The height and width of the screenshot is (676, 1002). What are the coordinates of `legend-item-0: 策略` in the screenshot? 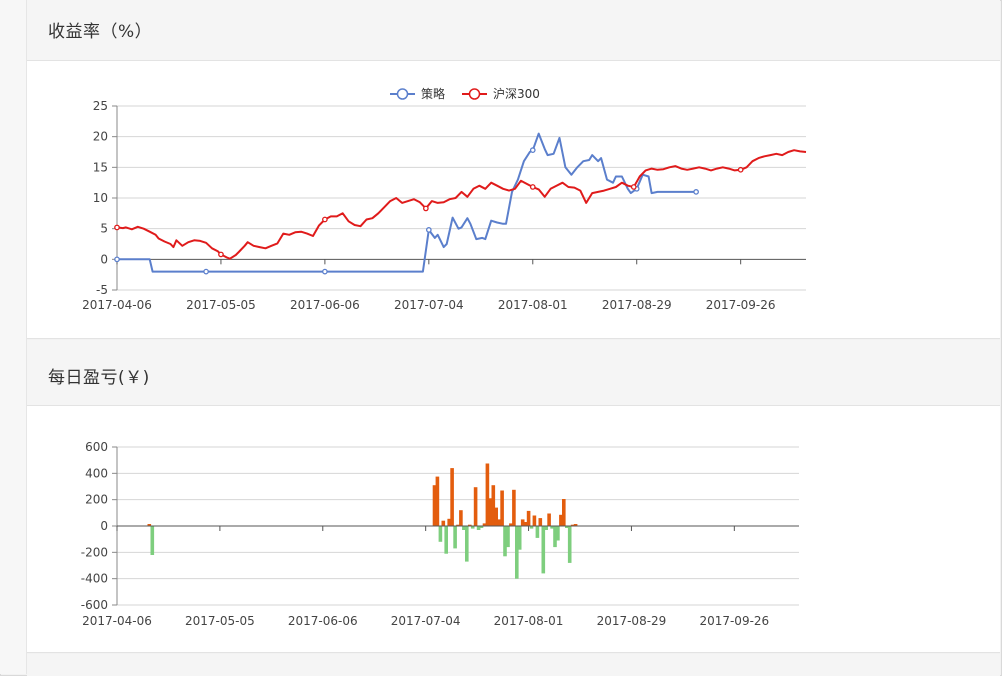 It's located at (417, 93).